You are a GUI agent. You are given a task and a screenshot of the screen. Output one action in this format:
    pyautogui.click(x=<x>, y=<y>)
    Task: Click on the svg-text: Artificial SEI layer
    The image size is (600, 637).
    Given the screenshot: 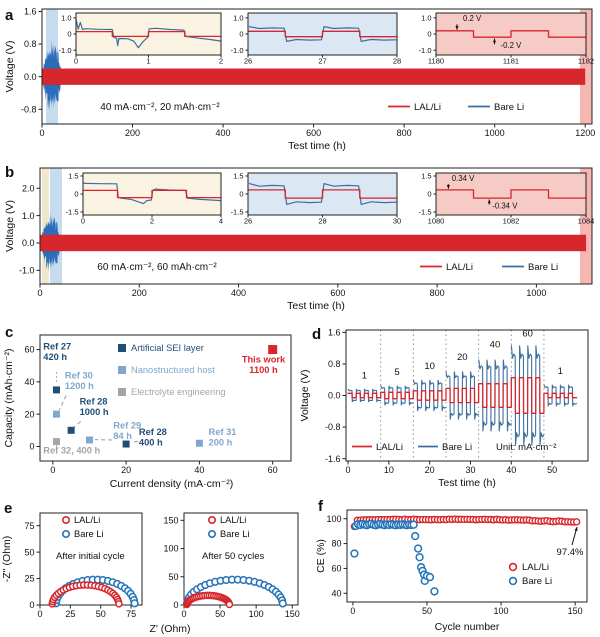 What is the action you would take?
    pyautogui.click(x=167, y=348)
    